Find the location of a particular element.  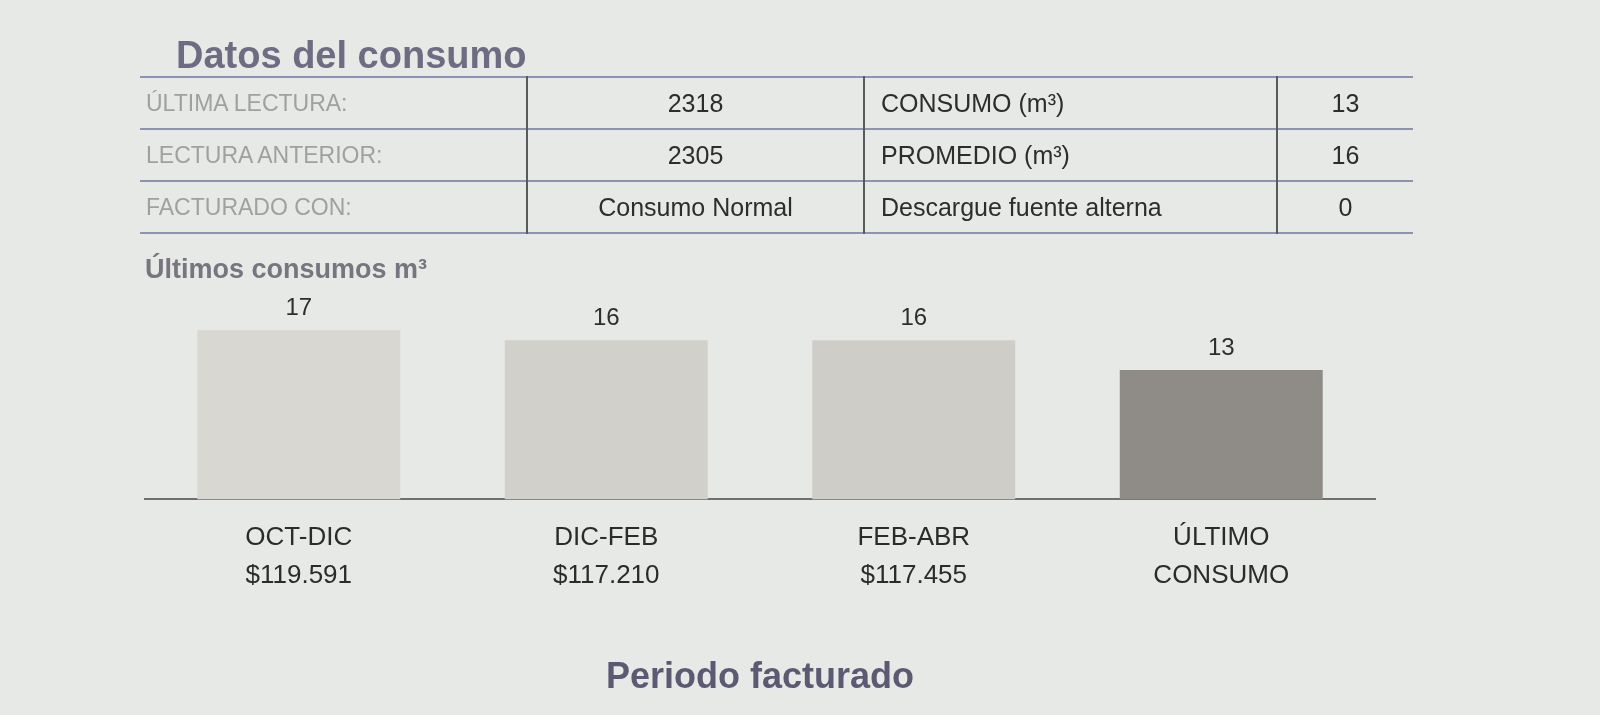

text: PROMEDIO (m³) is located at coordinates (1070, 155).